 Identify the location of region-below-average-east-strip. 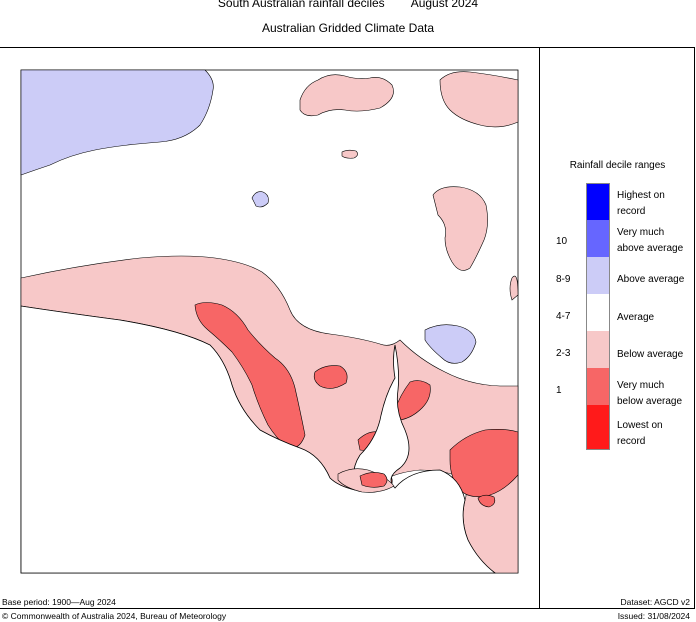
(514, 288).